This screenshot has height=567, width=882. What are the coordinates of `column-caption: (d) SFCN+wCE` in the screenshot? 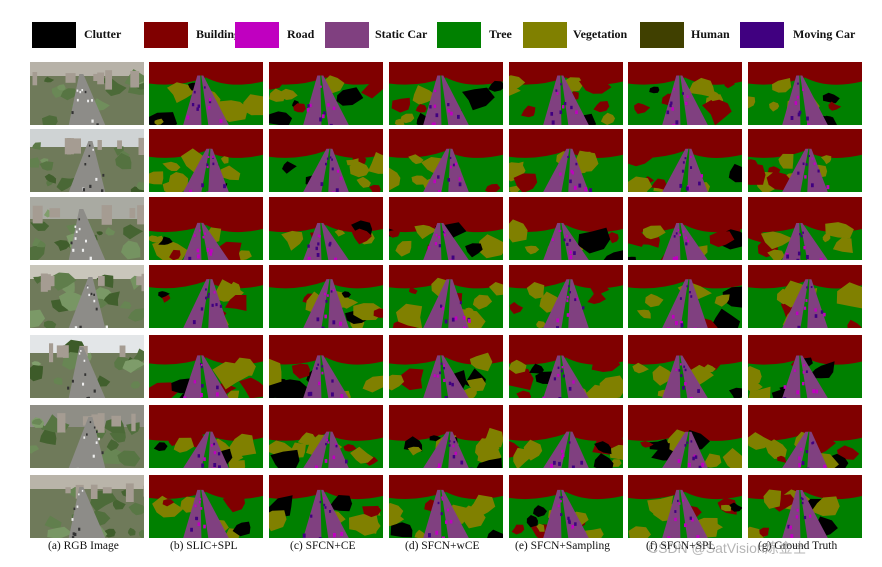 It's located at (442, 546).